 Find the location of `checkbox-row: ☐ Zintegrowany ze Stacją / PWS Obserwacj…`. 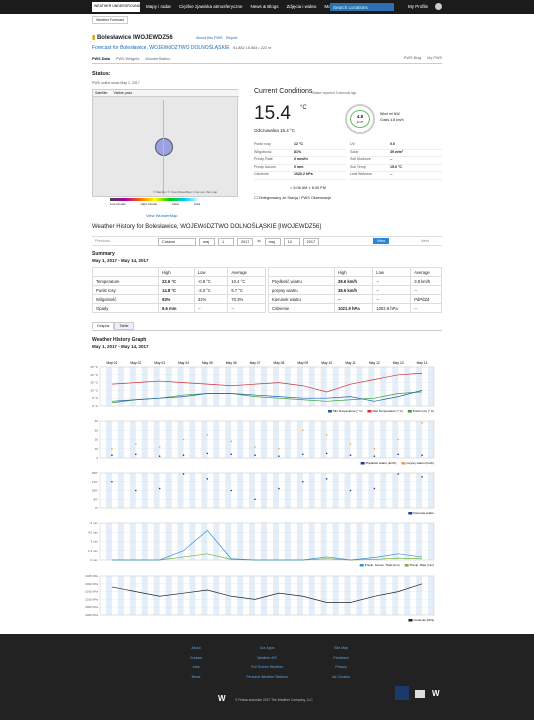

checkbox-row: ☐ Zintegrowany ze Stacją / PWS Obserwacj… is located at coordinates (292, 198).